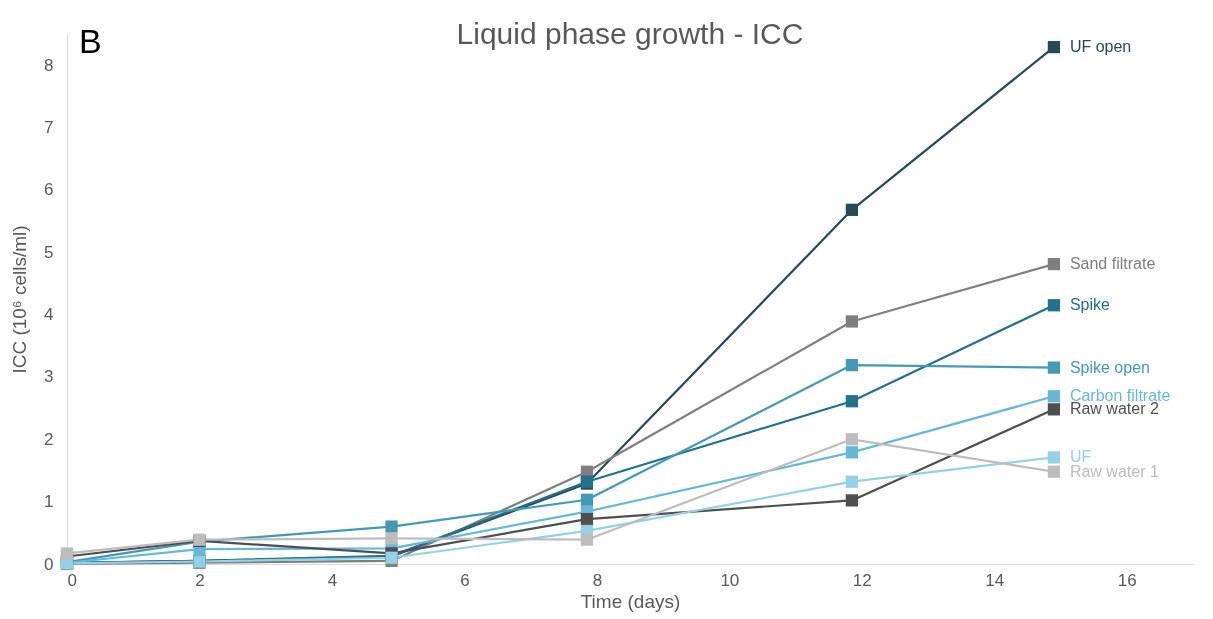 The width and height of the screenshot is (1213, 619). What do you see at coordinates (730, 580) in the screenshot?
I see `x-tick-label: 10` at bounding box center [730, 580].